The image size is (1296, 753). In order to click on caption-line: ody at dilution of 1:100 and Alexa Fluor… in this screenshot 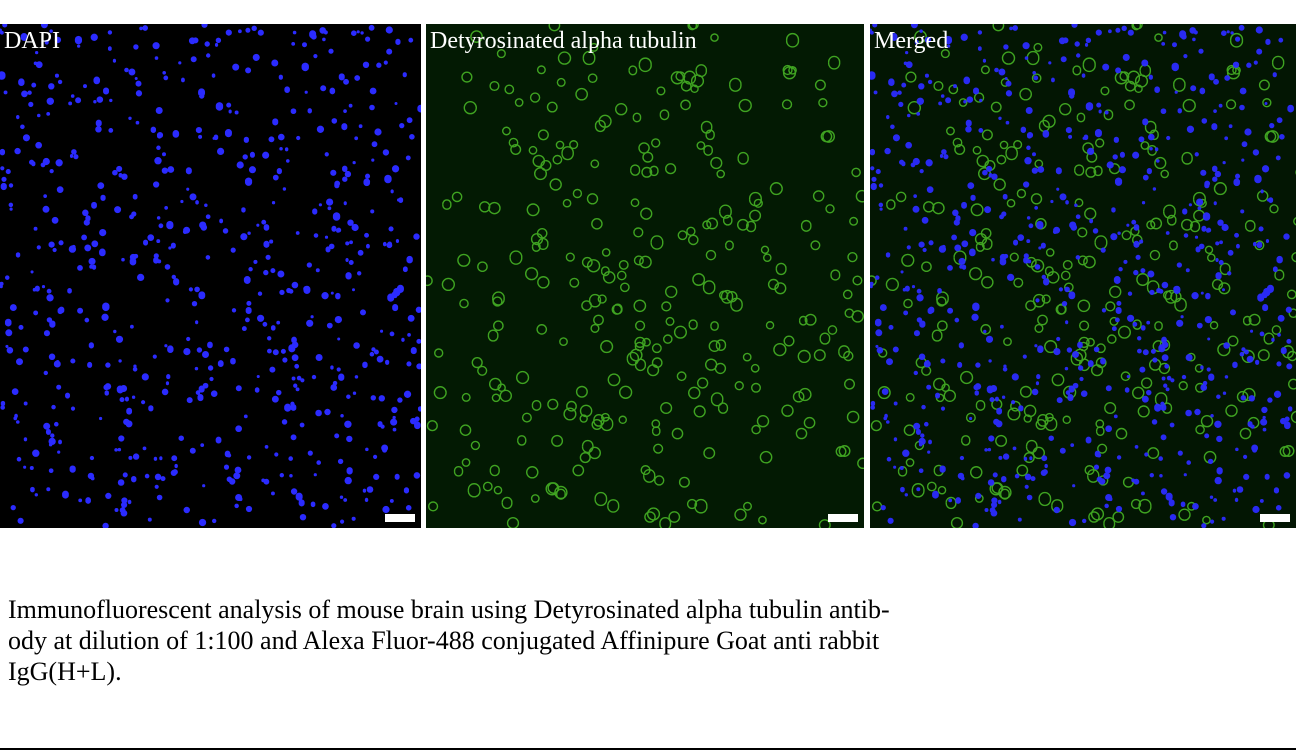, I will do `click(444, 640)`.